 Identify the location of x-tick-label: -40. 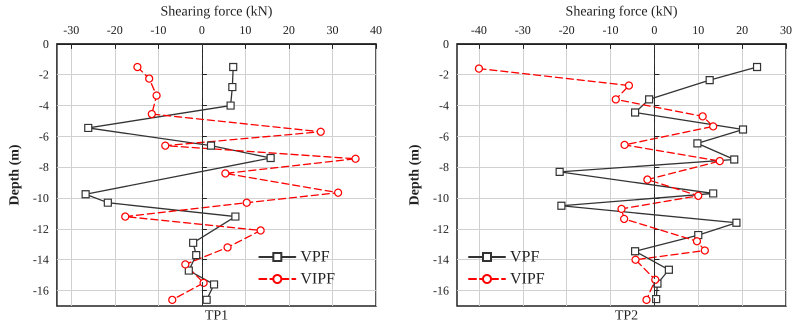
(478, 29).